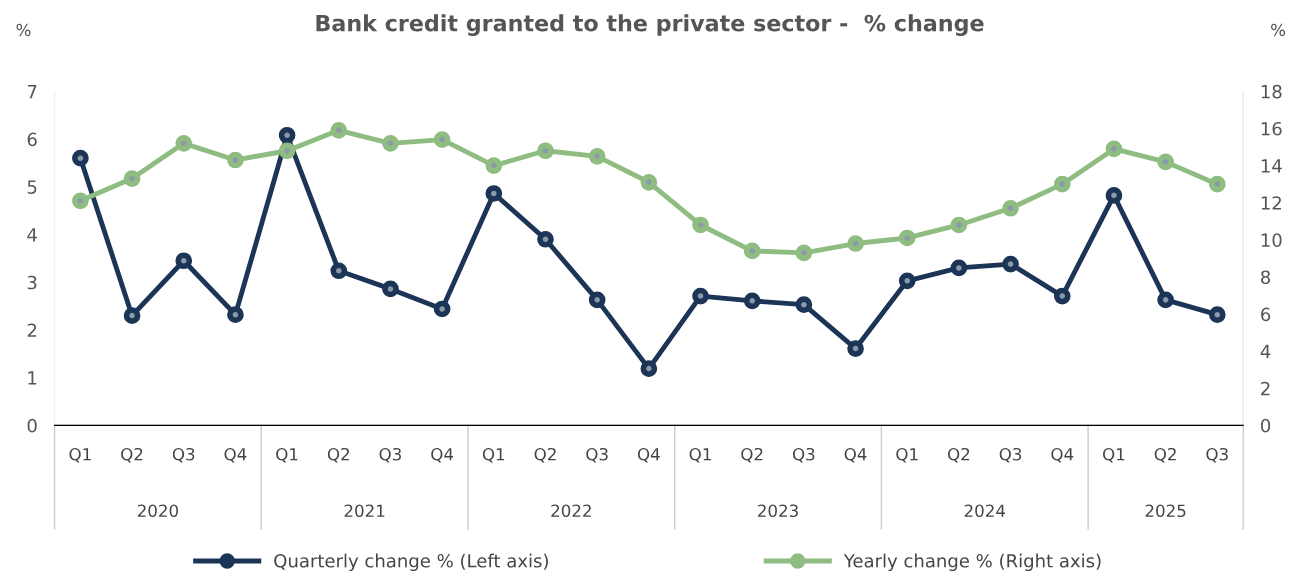  Describe the element at coordinates (23, 30) in the screenshot. I see `y-axis-title: %` at that location.